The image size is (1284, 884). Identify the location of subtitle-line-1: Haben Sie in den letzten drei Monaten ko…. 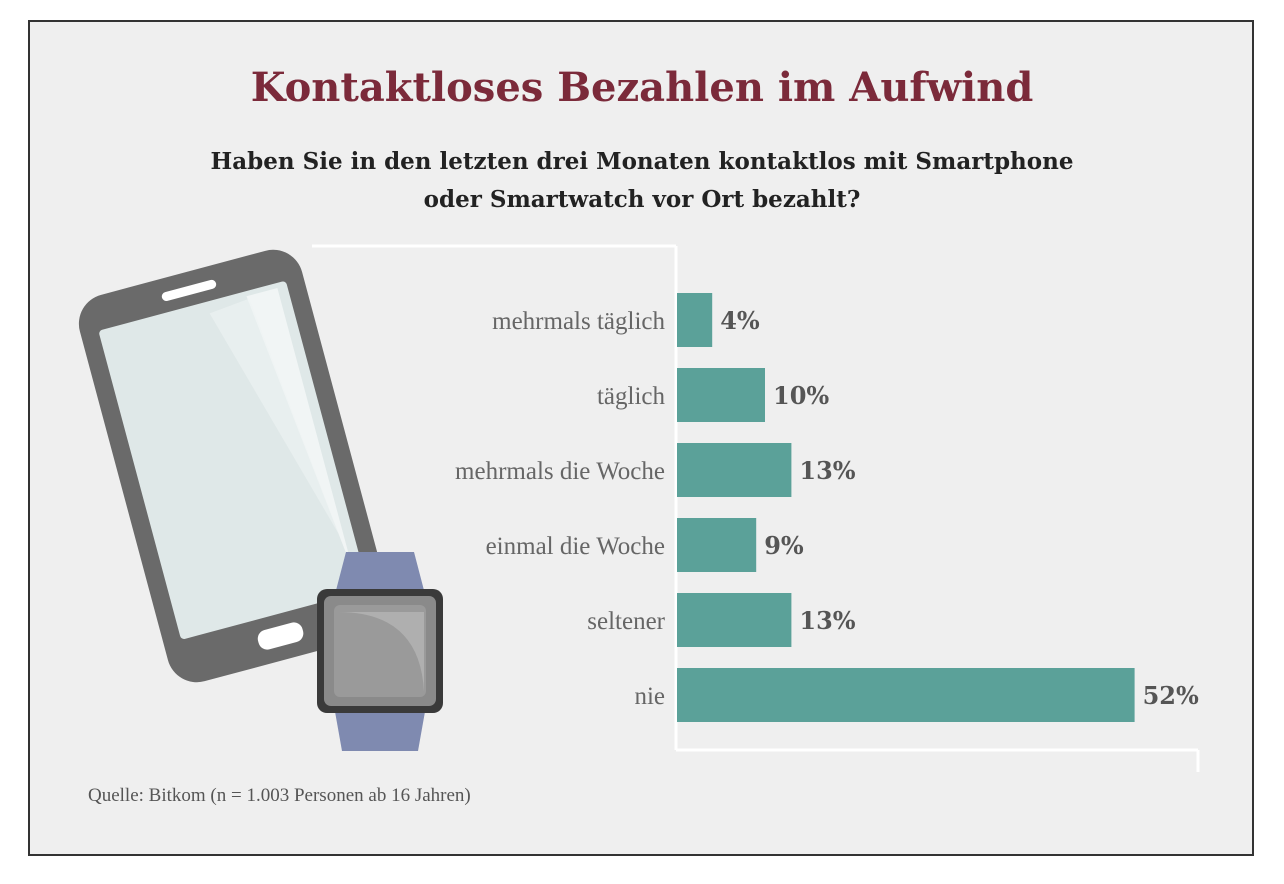
(642, 161).